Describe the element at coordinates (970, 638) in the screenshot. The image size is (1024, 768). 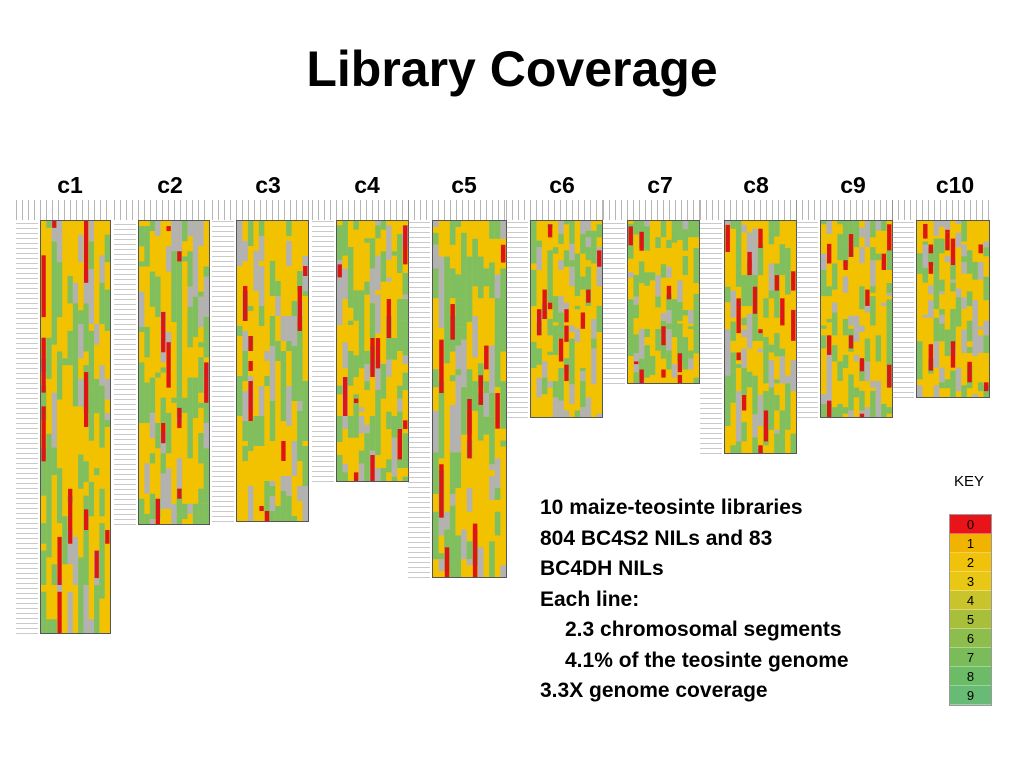
I see `key-cell-6: 6` at that location.